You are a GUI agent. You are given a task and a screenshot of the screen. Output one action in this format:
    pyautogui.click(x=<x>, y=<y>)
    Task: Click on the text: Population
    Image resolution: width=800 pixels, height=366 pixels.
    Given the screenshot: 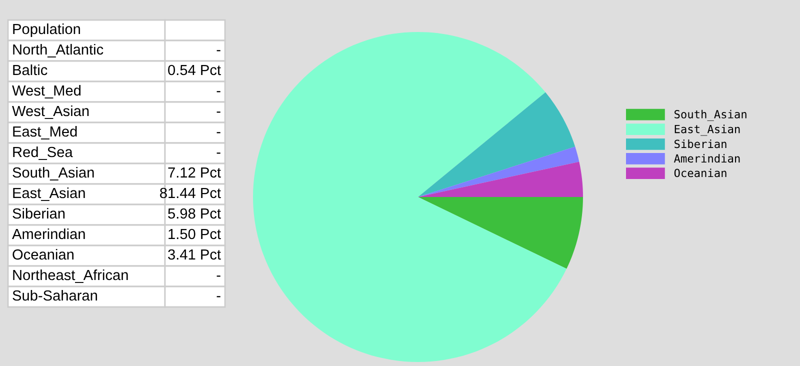 What is the action you would take?
    pyautogui.click(x=46, y=30)
    